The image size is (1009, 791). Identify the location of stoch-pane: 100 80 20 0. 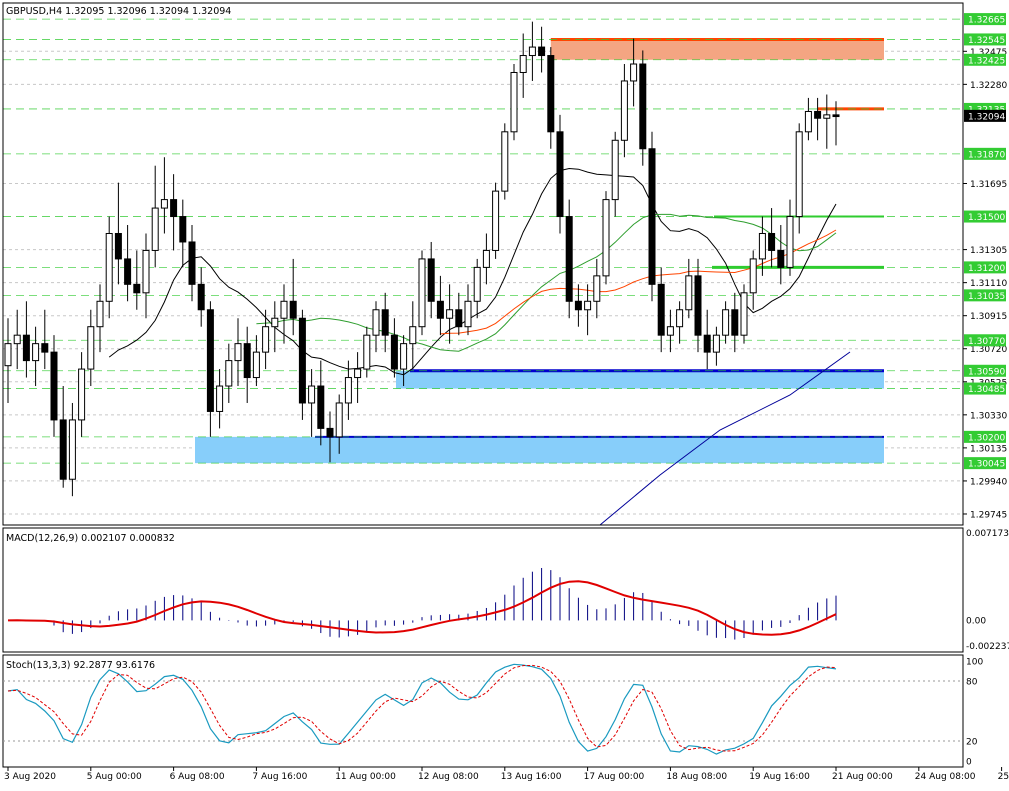
(493, 713).